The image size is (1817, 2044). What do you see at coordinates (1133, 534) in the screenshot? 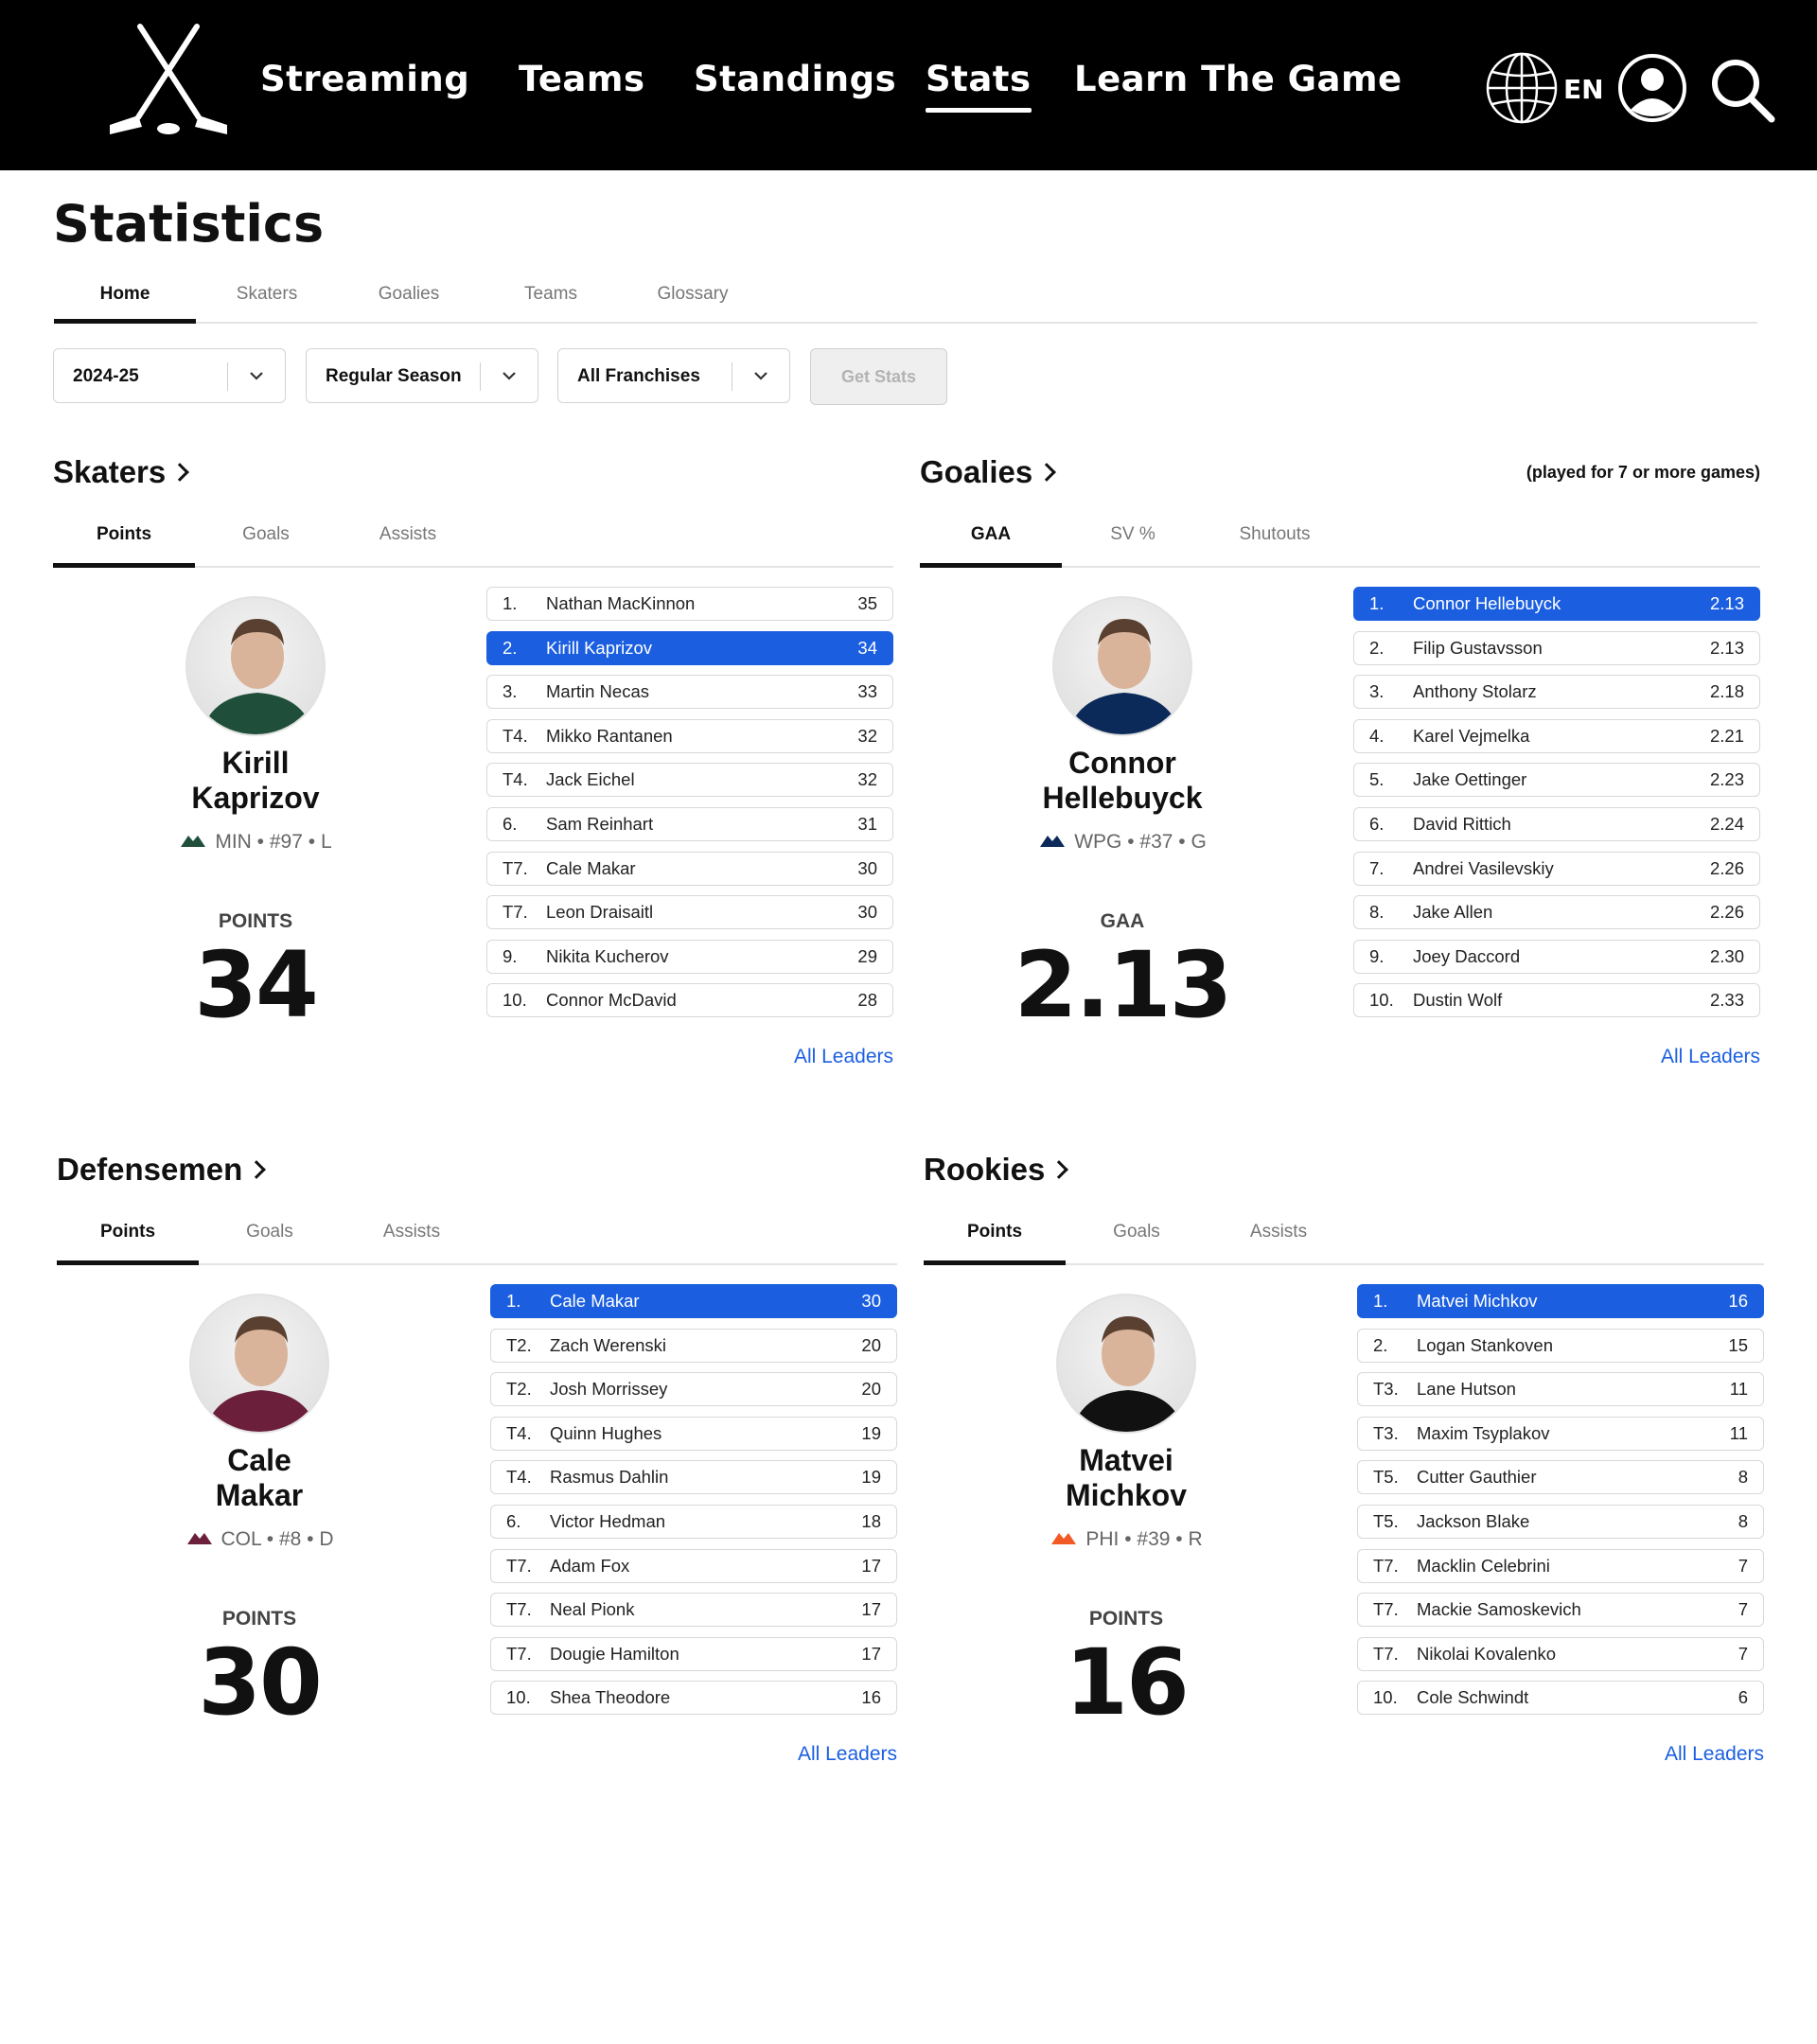
I see `tab-sv: SV %` at bounding box center [1133, 534].